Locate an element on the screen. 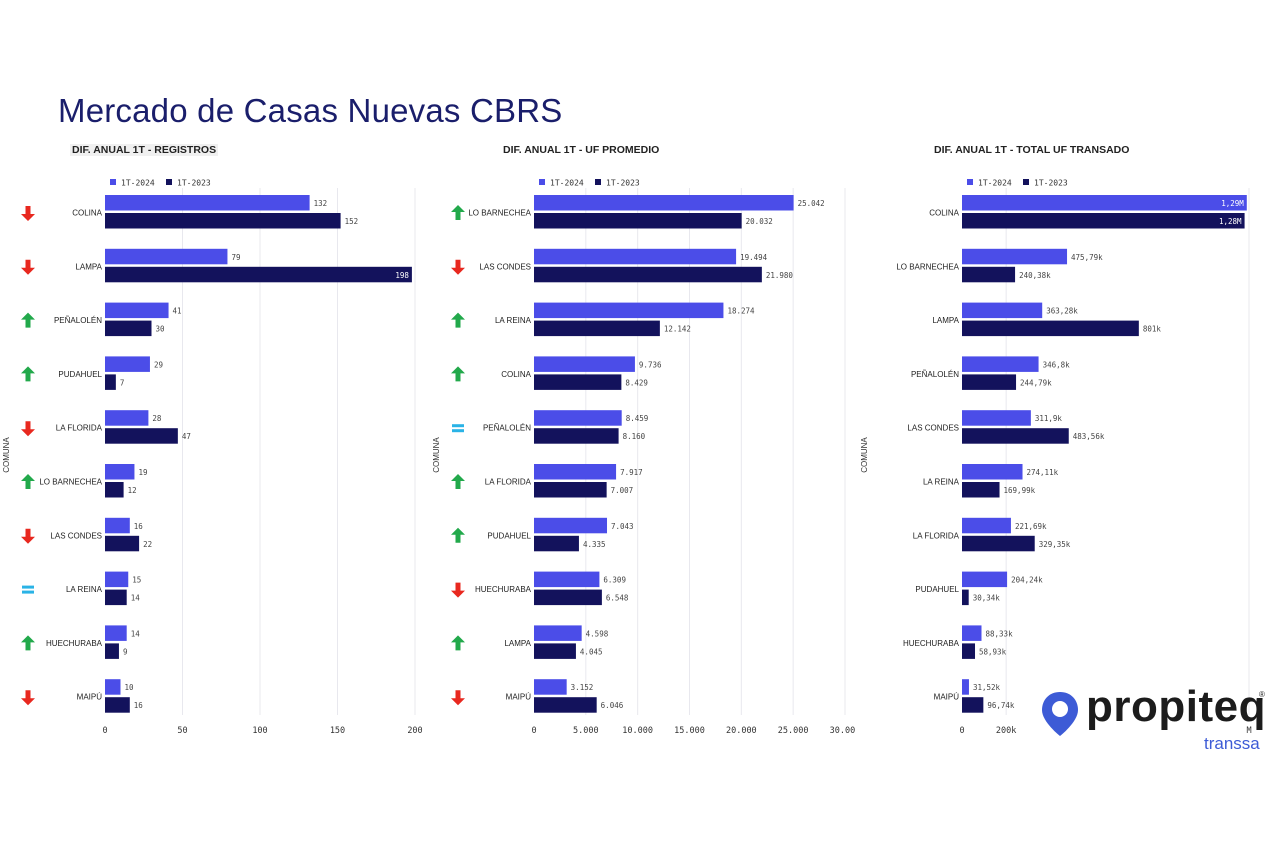  bar-value-label: 9 is located at coordinates (125, 651).